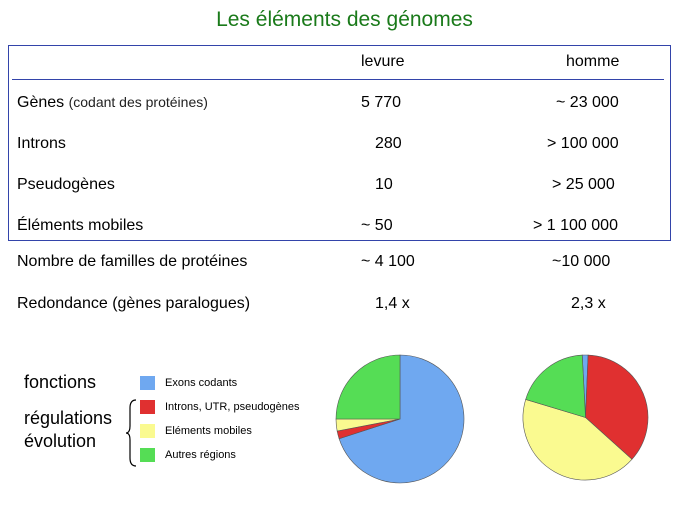 This screenshot has width=689, height=517. I want to click on pie-chart-levure, so click(400, 419).